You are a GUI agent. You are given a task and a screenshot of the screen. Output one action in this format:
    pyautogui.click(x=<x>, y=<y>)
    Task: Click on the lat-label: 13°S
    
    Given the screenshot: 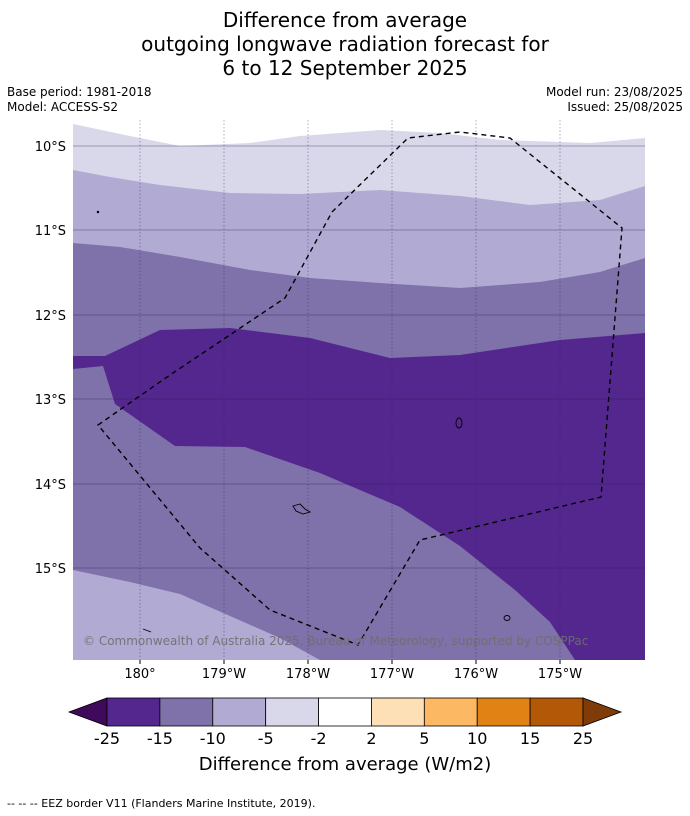 What is the action you would take?
    pyautogui.click(x=50, y=400)
    